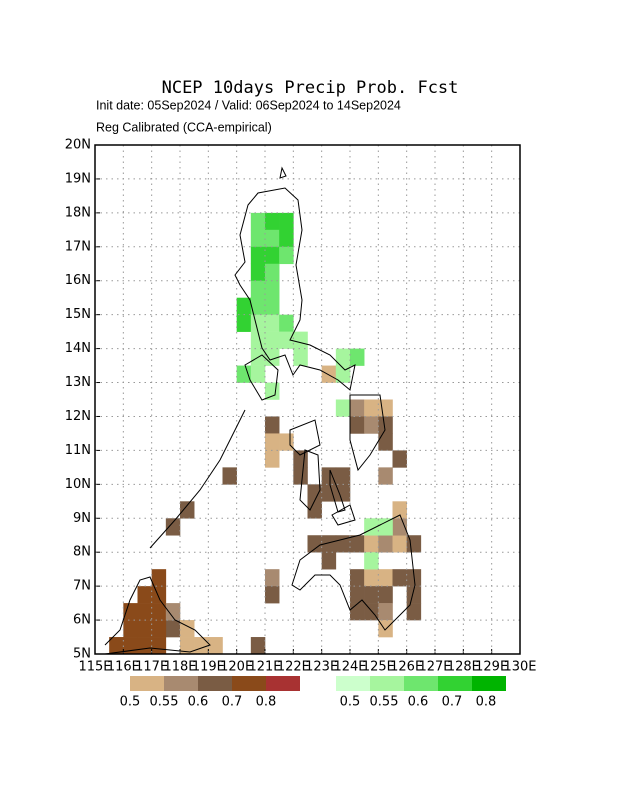 This screenshot has width=618, height=800. I want to click on x-tick-label: 125E, so click(378, 667).